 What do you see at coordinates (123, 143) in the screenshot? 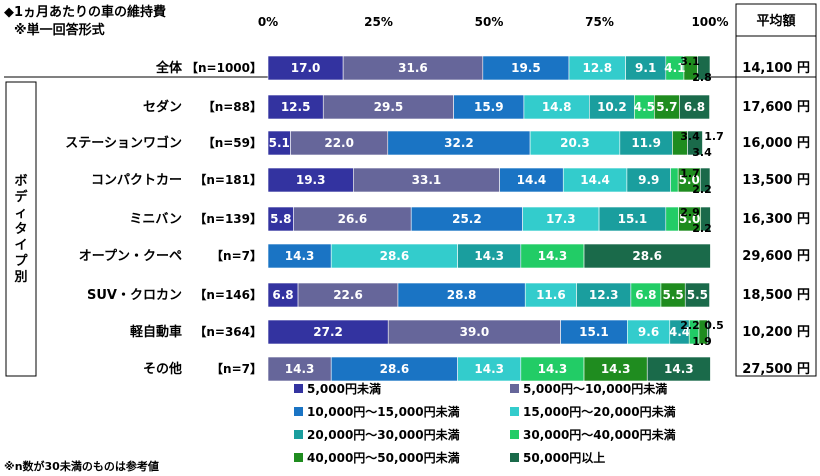
I see `category-label: ステーションワゴン` at bounding box center [123, 143].